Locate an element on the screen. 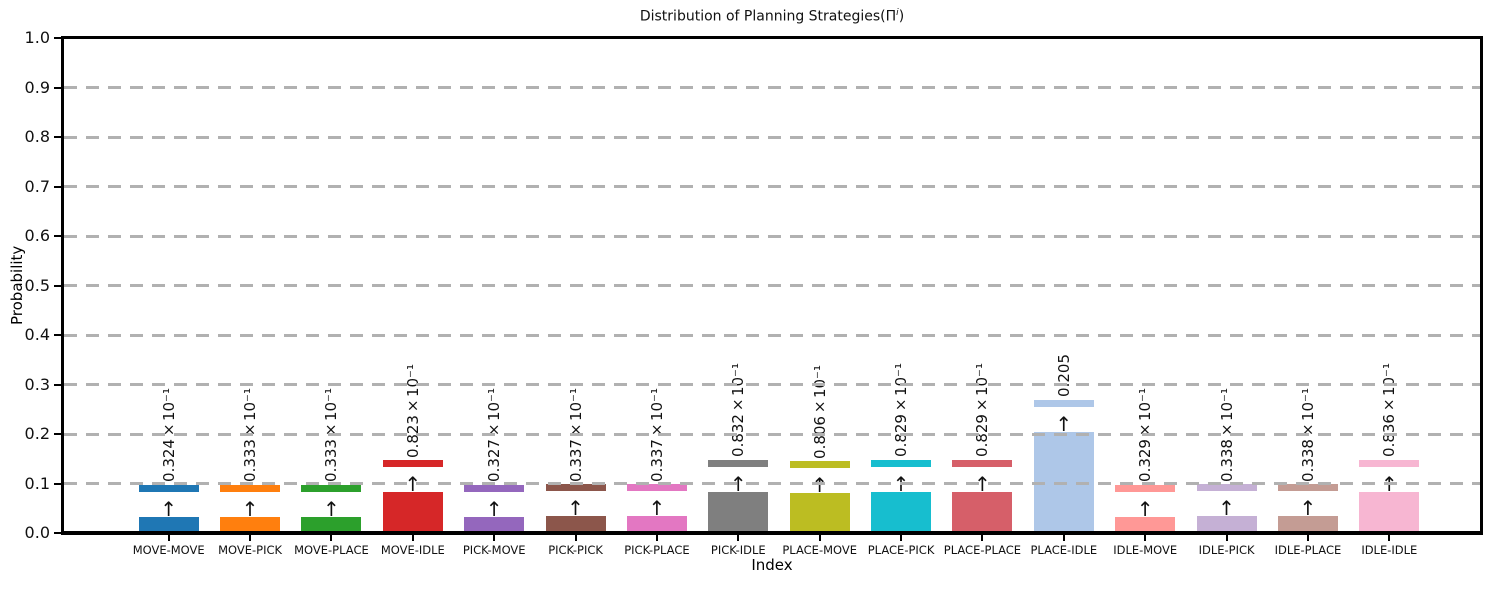 The height and width of the screenshot is (590, 1489). bar-value-label: 0.205 is located at coordinates (1063, 376).